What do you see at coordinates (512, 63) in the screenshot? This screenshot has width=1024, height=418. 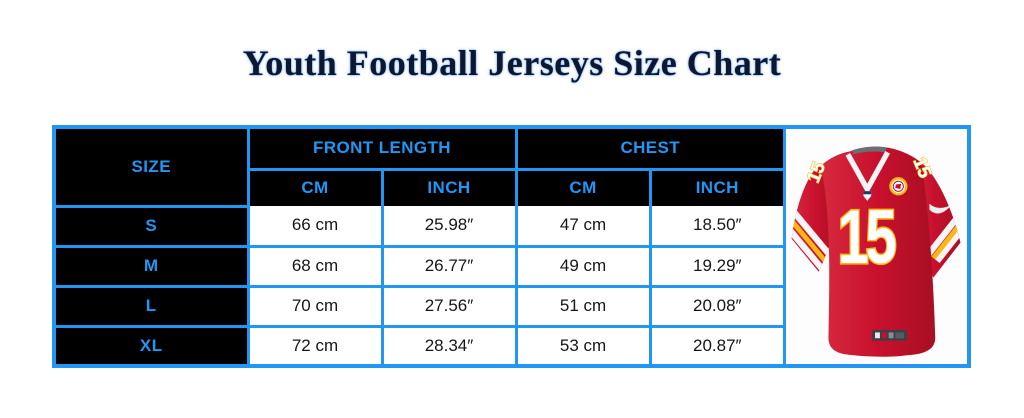 I see `page-title: Youth Football Jerseys Size Chart` at bounding box center [512, 63].